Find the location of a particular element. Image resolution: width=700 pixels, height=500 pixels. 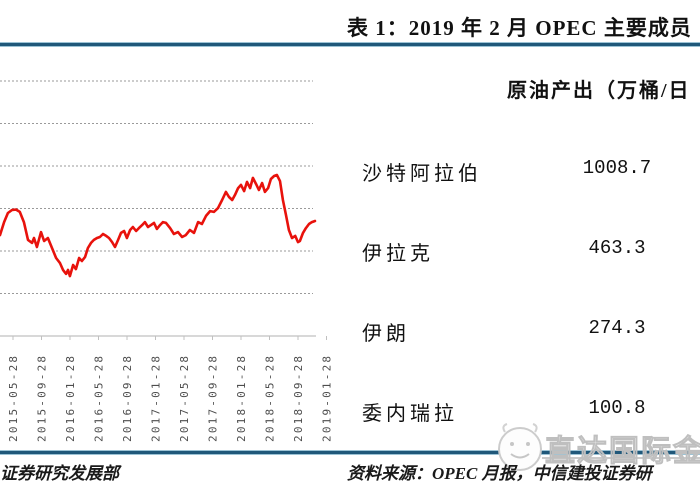

chart-tick-label: 2019-01-28 is located at coordinates (327, 398).